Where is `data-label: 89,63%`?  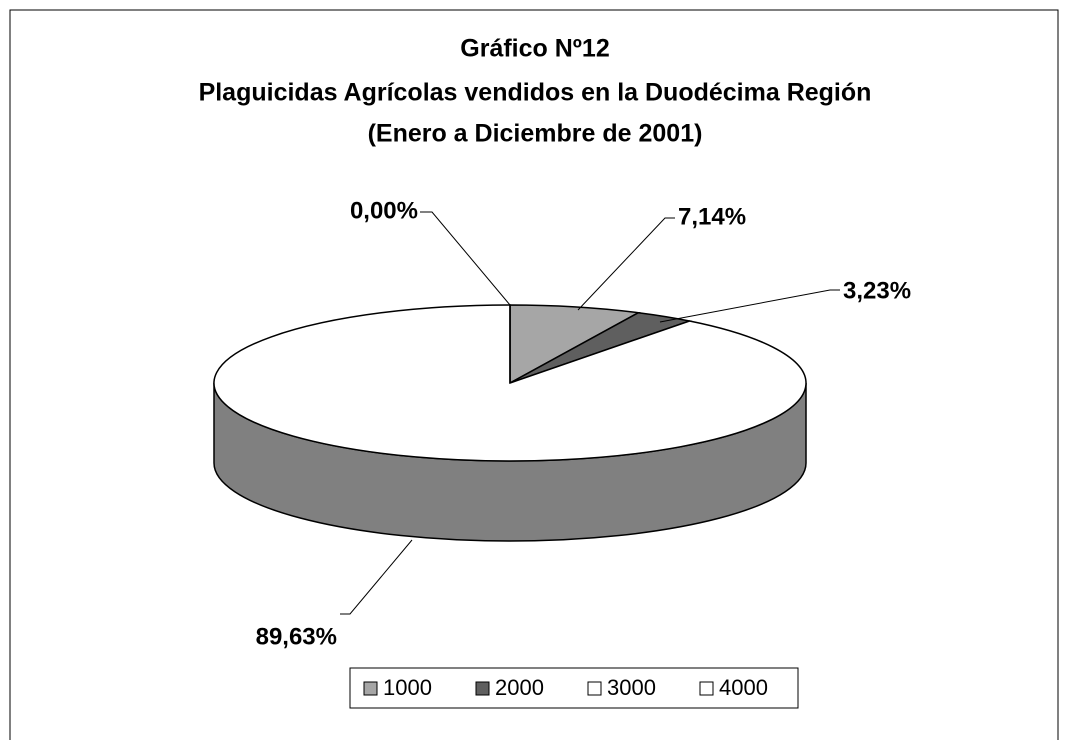
data-label: 89,63% is located at coordinates (296, 636).